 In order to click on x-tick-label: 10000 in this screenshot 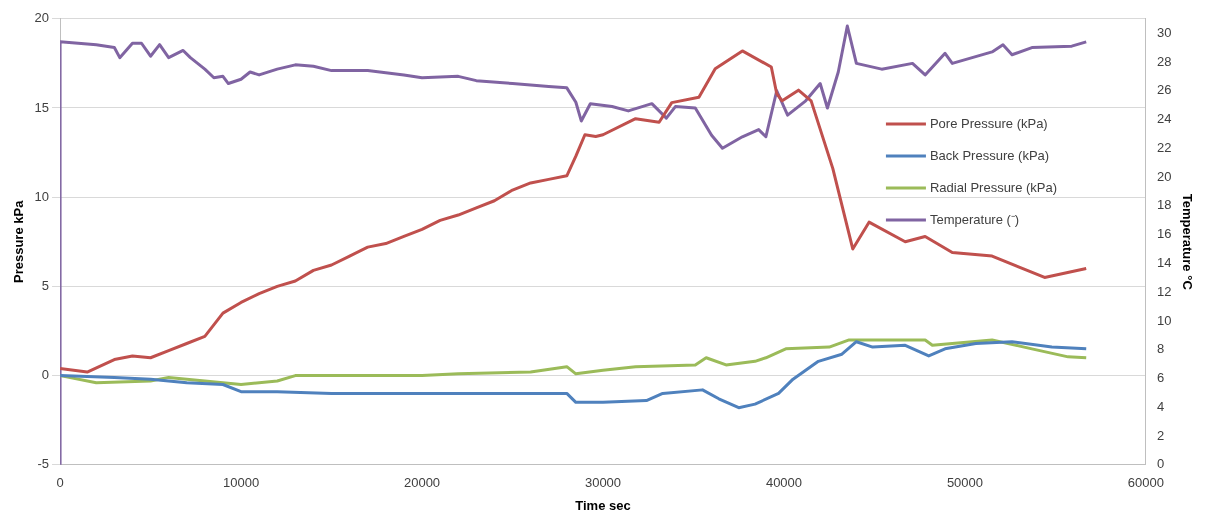, I will do `click(241, 483)`.